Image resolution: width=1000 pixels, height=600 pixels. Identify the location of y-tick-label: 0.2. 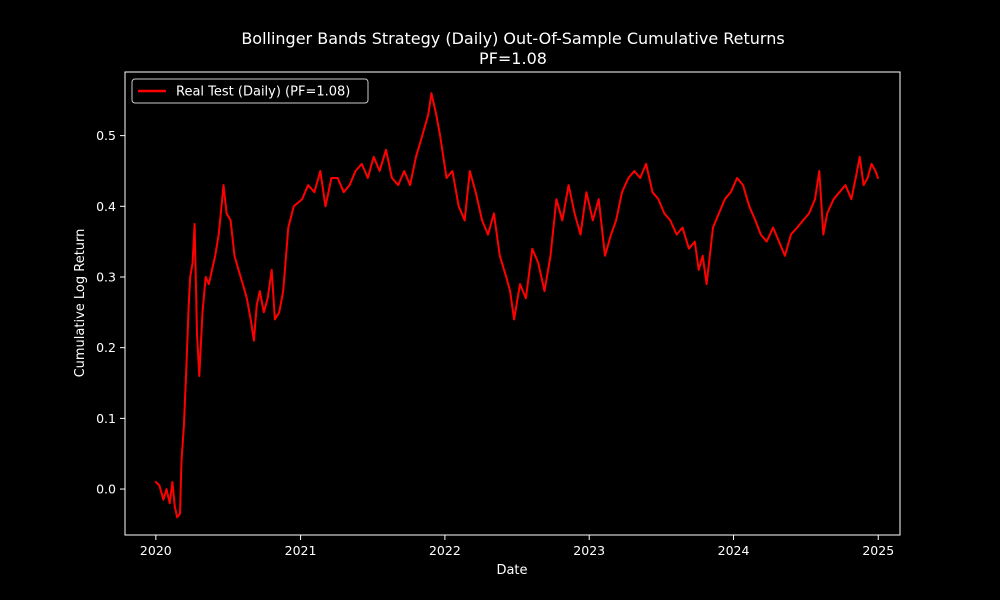
(106, 347).